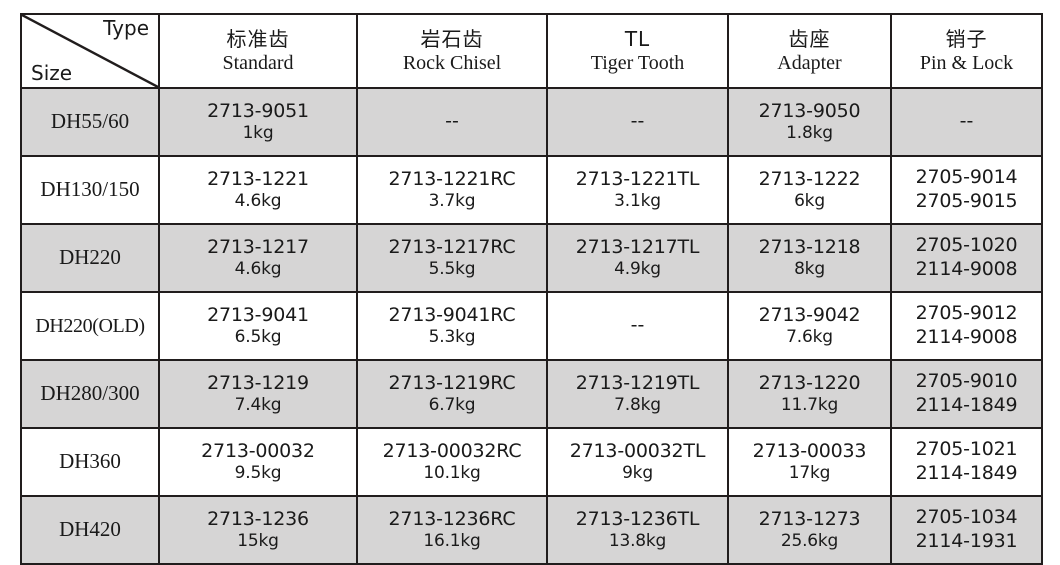  I want to click on part-number: 2713-1236, so click(258, 518).